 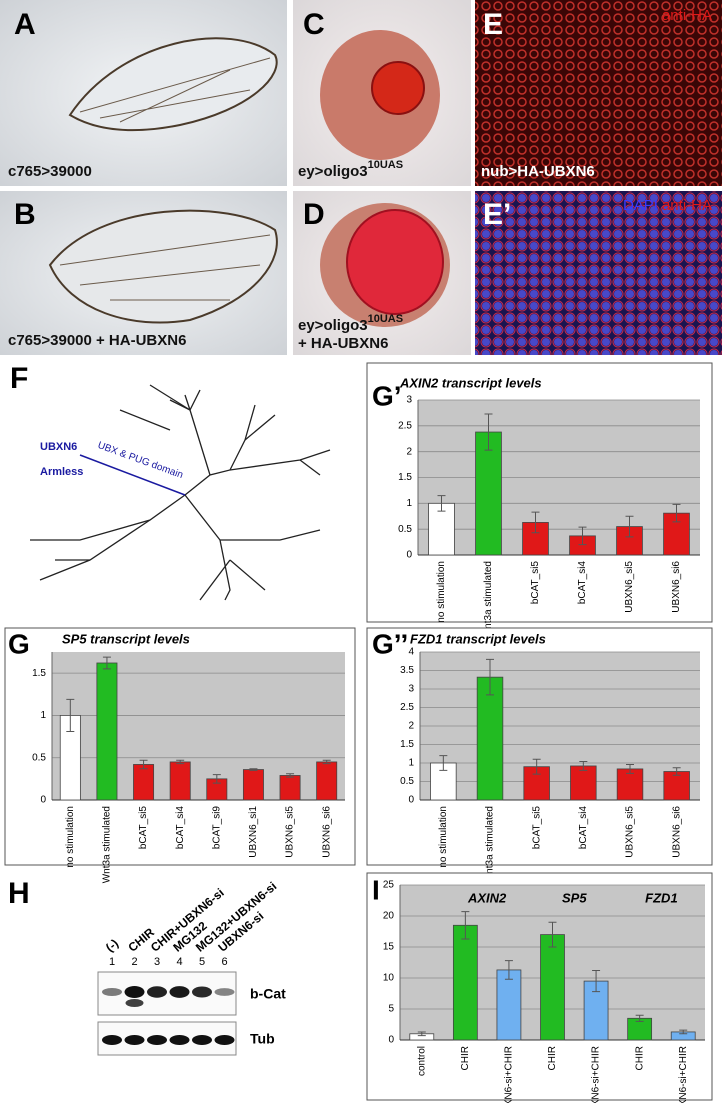 I want to click on band-label: b-Cat, so click(x=268, y=994).